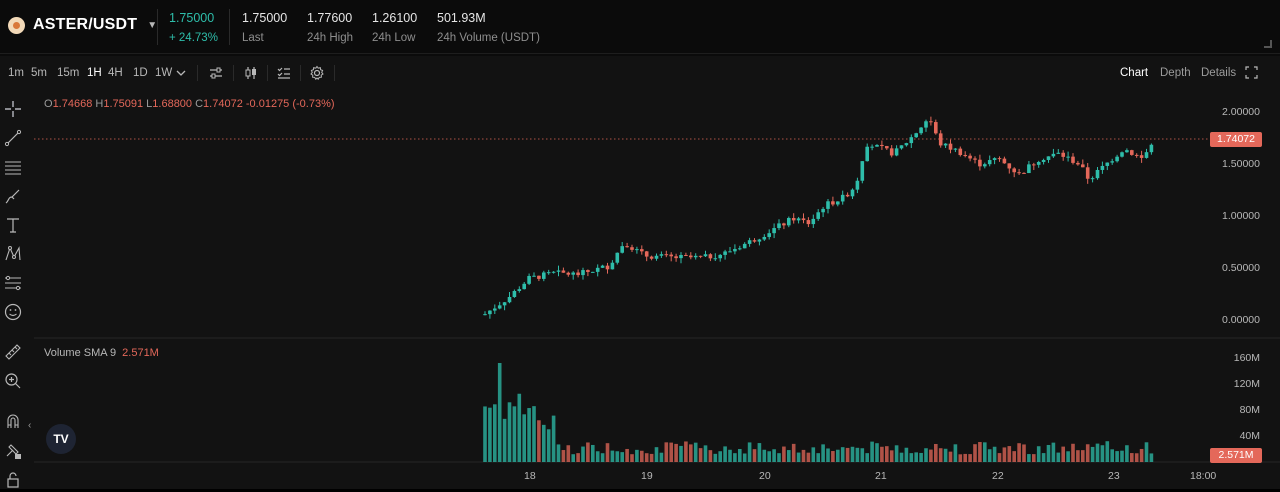 The width and height of the screenshot is (1280, 492). I want to click on timeframe-1m: 1m, so click(16, 73).